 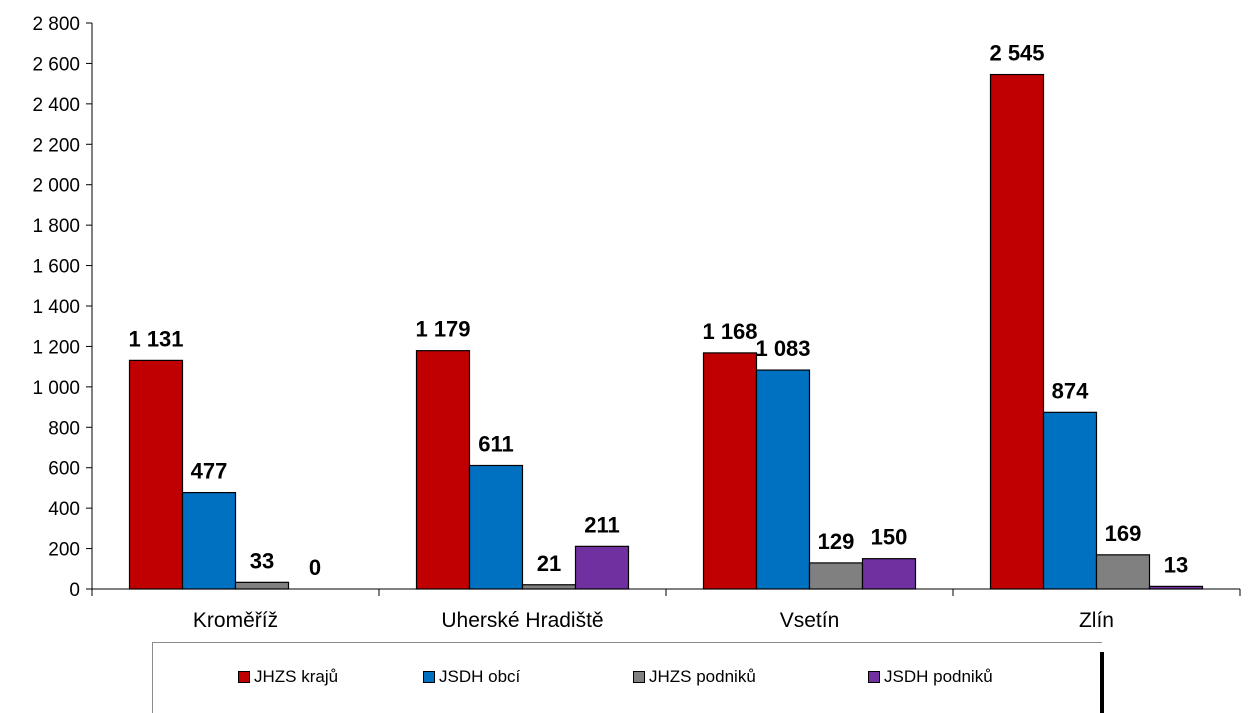 I want to click on data-label: 169, so click(x=1123, y=533).